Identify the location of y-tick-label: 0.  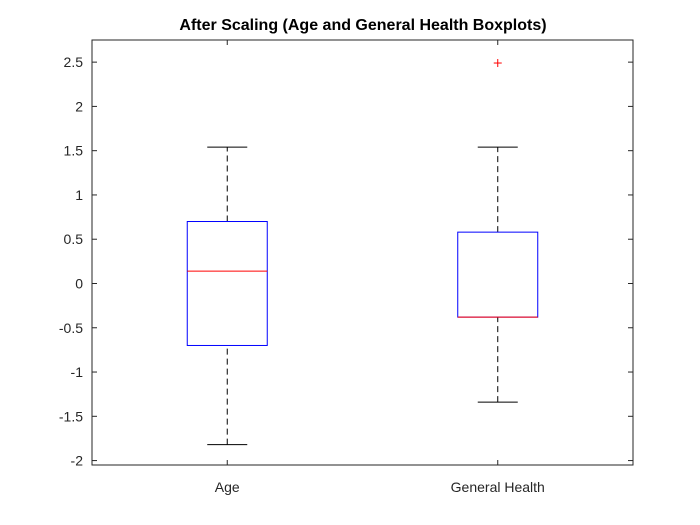
(79, 283).